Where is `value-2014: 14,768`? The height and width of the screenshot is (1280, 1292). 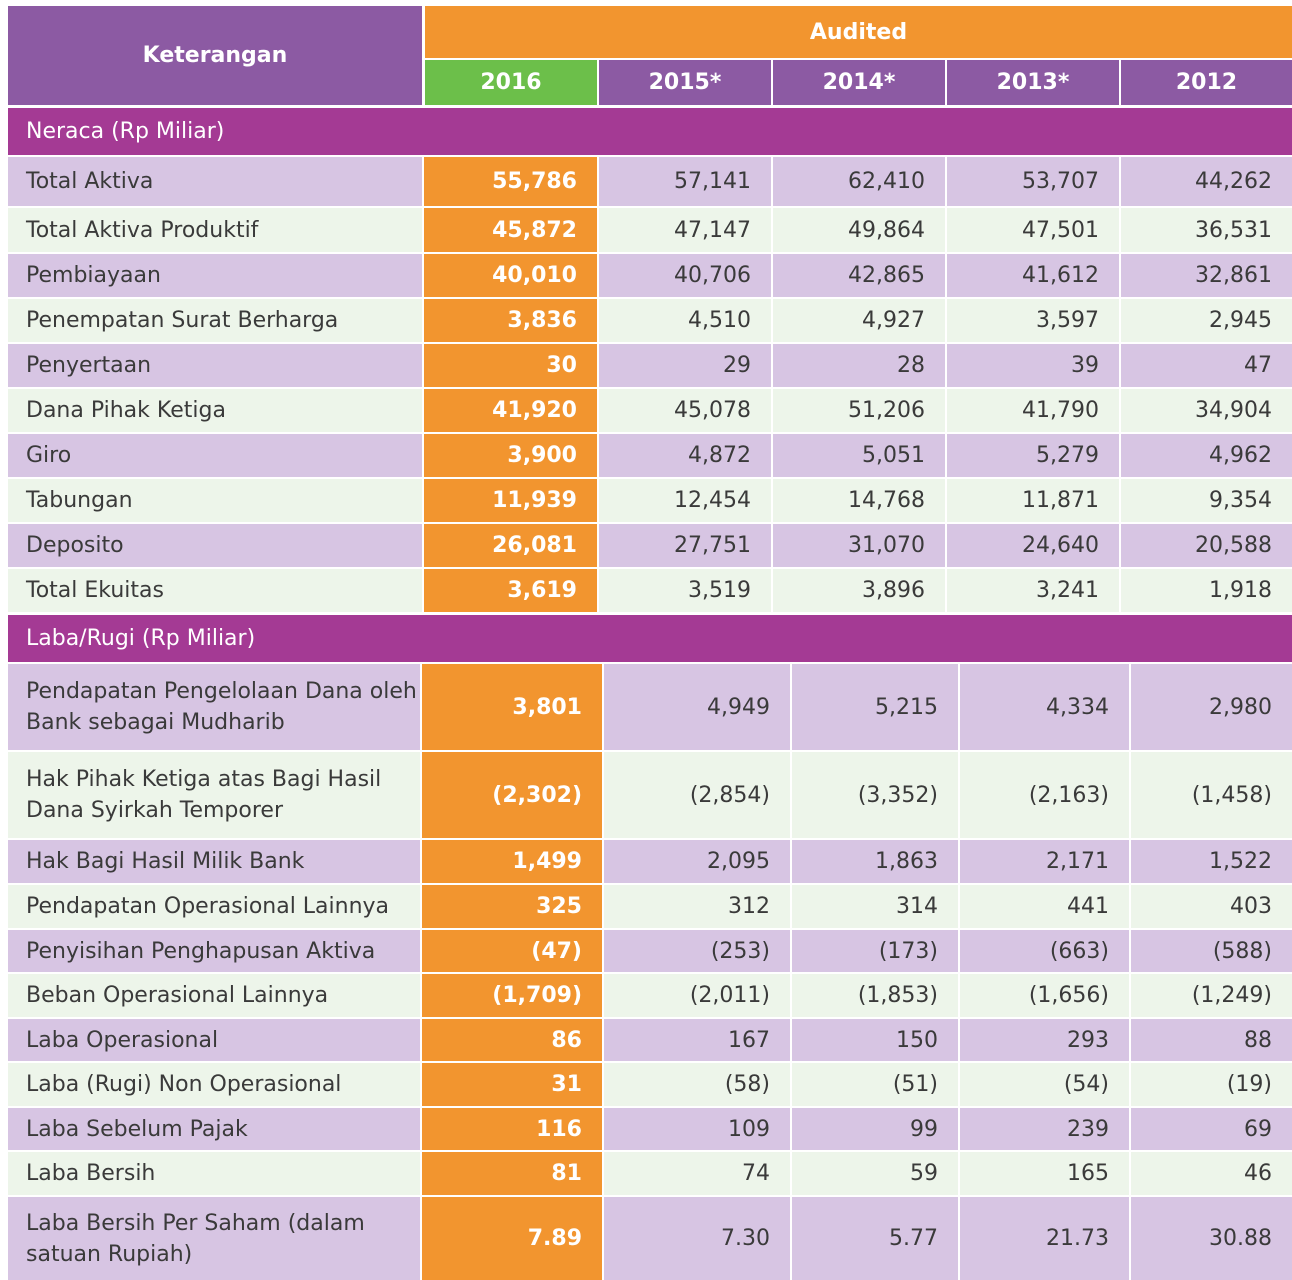
value-2014: 14,768 is located at coordinates (859, 500).